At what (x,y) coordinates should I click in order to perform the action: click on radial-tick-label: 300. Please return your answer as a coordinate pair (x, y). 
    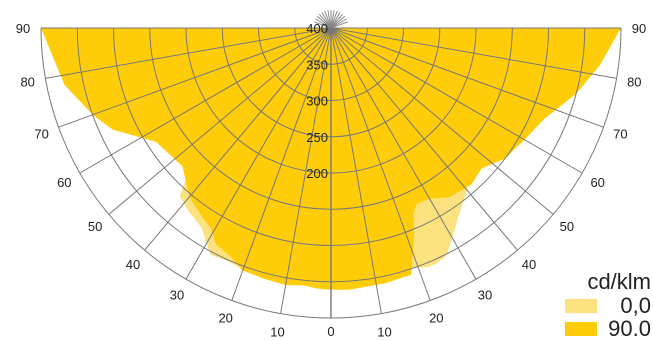
    Looking at the image, I should click on (317, 101).